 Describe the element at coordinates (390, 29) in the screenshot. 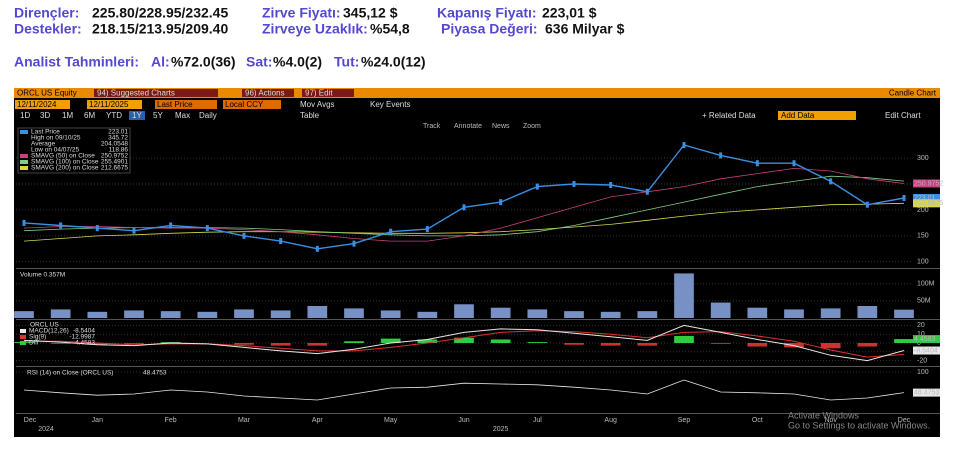

I see `header-value: %54,8` at that location.